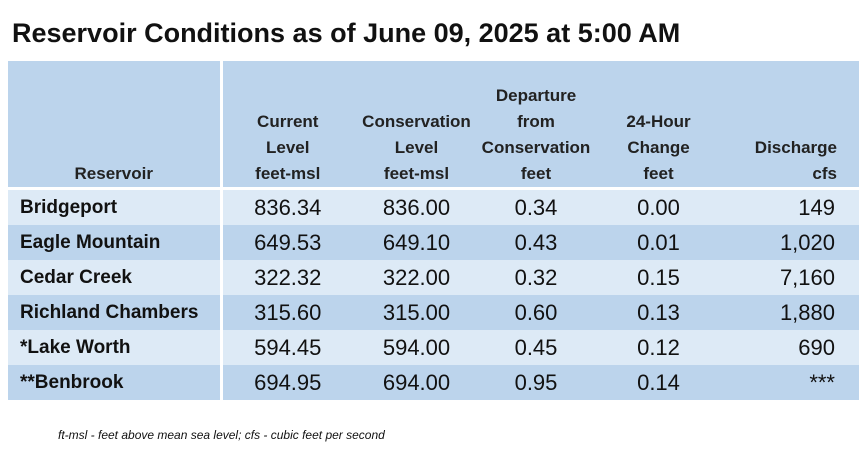 Image resolution: width=867 pixels, height=458 pixels. Describe the element at coordinates (115, 277) in the screenshot. I see `reservoir-name: Cedar Creek` at that location.